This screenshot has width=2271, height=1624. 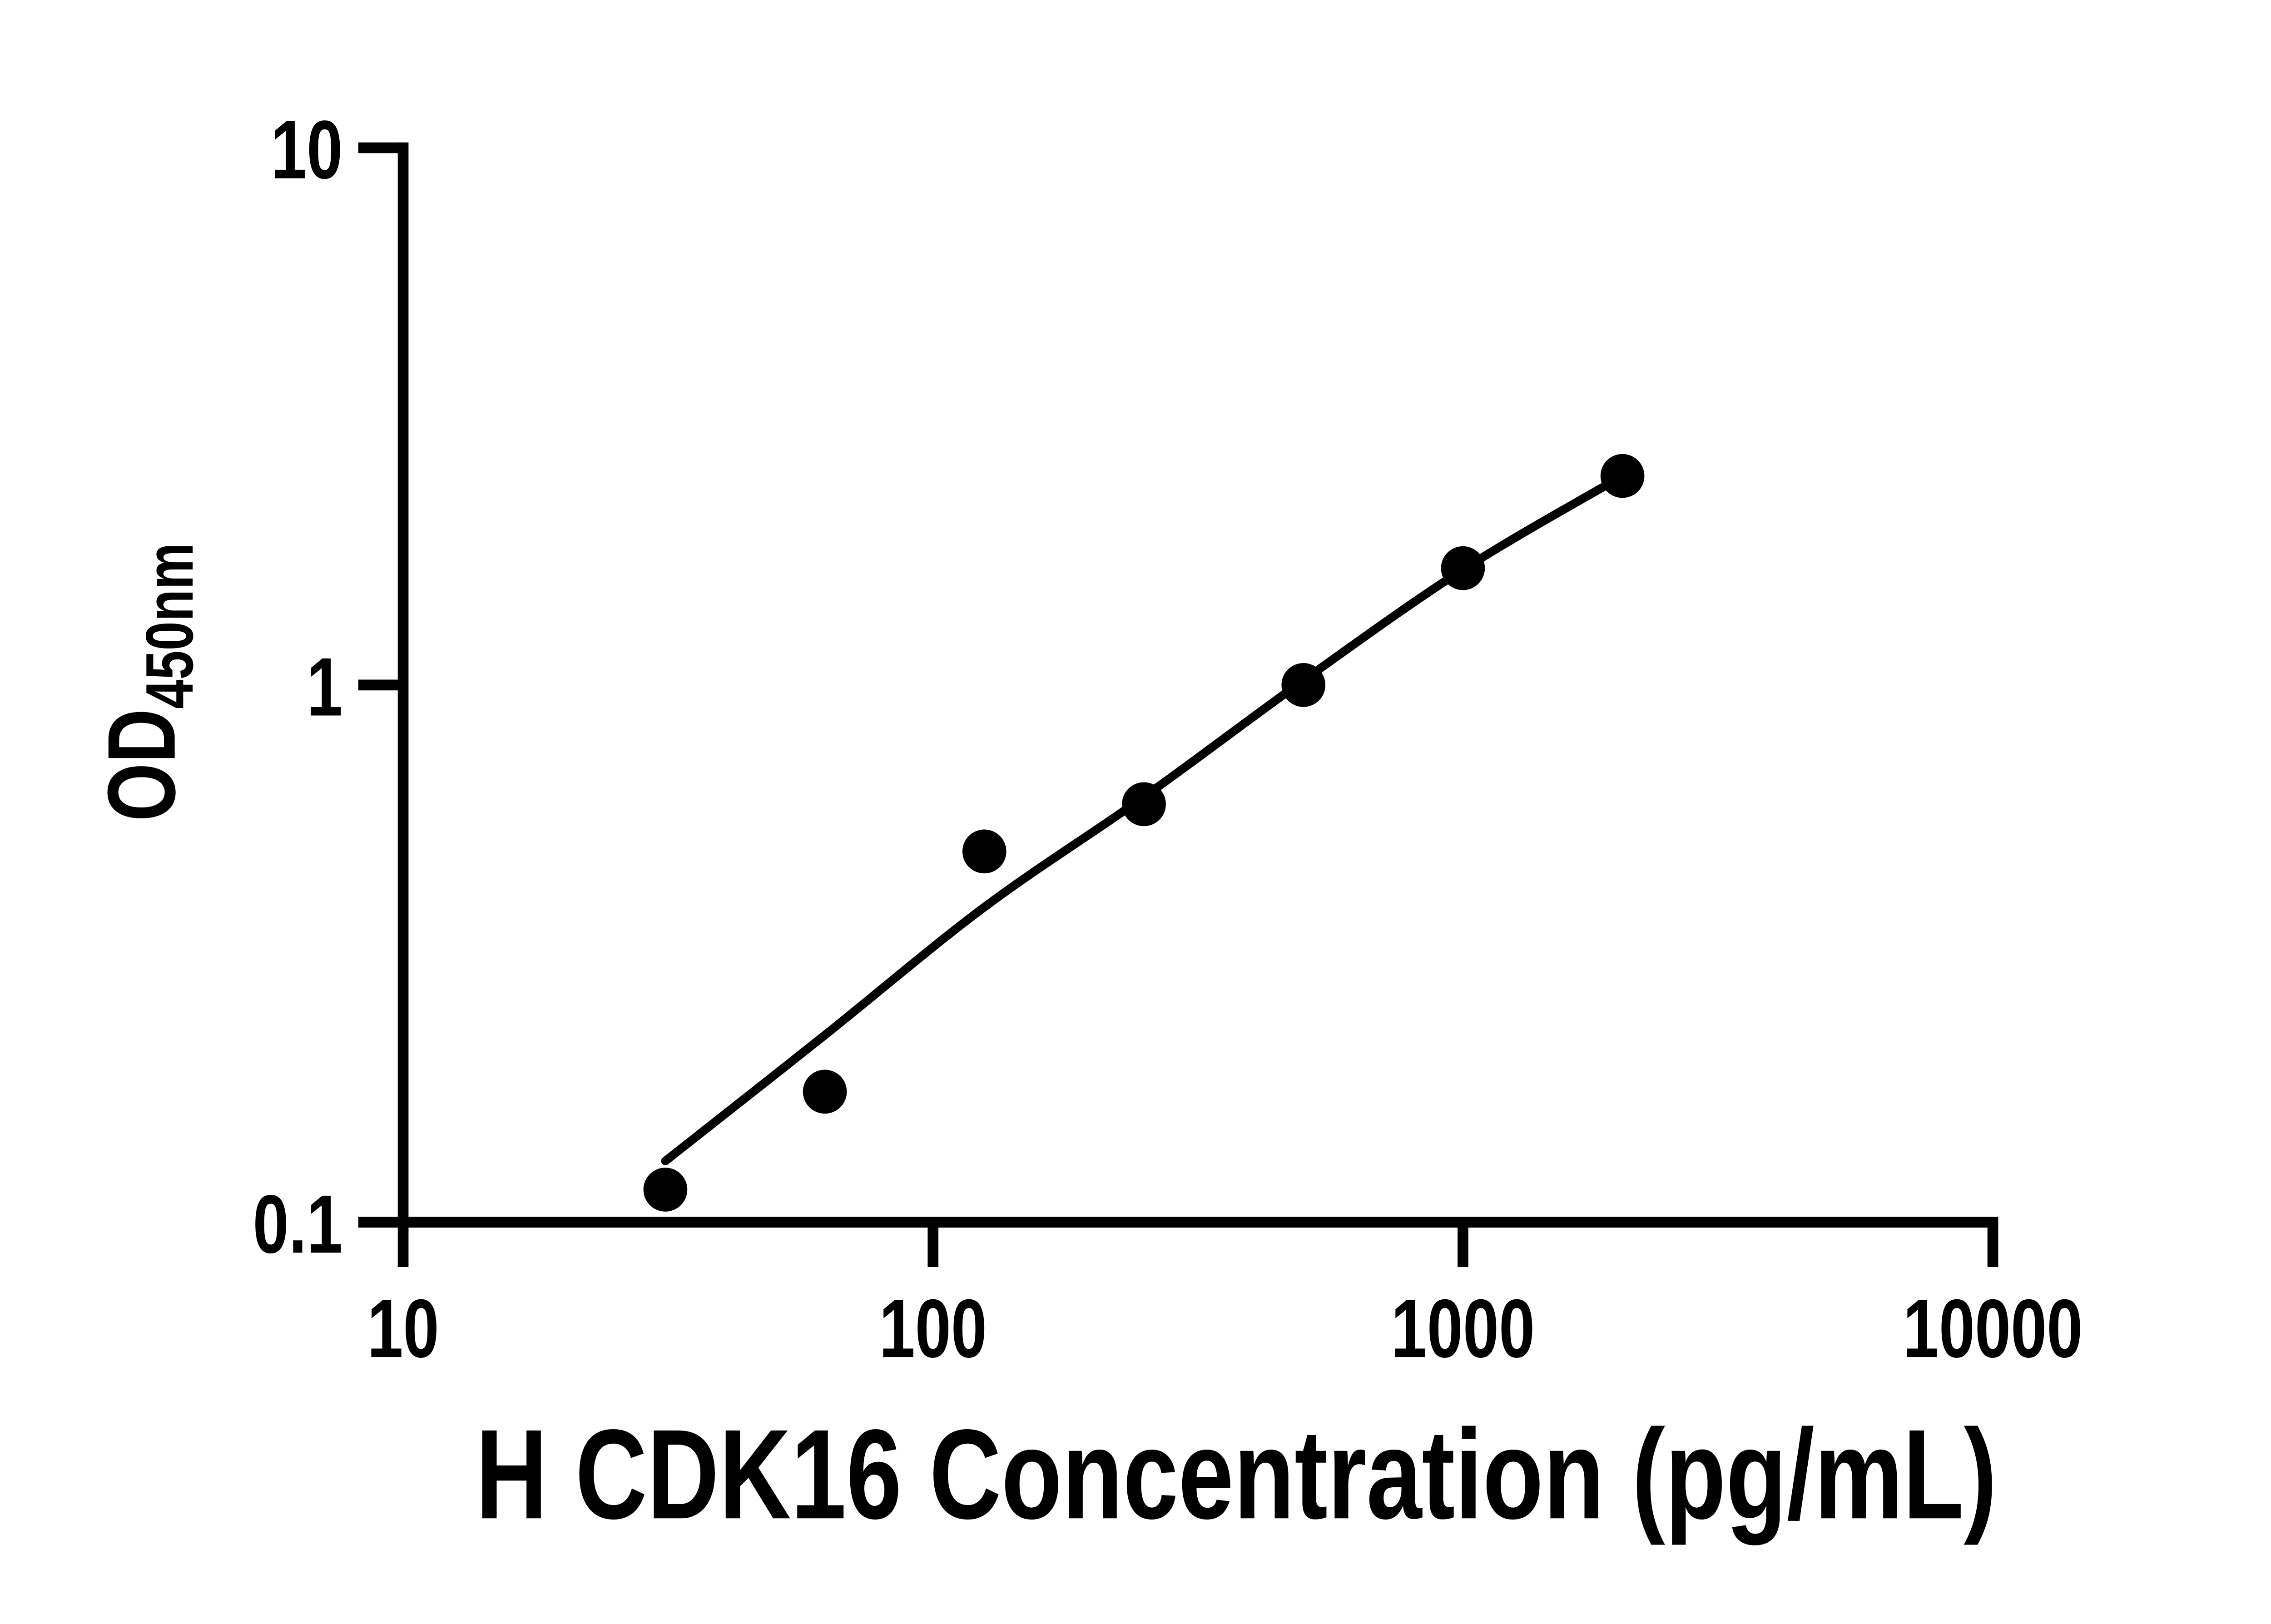 I want to click on y-axis-tick-labels: 0.1 1 10, so click(x=298, y=686).